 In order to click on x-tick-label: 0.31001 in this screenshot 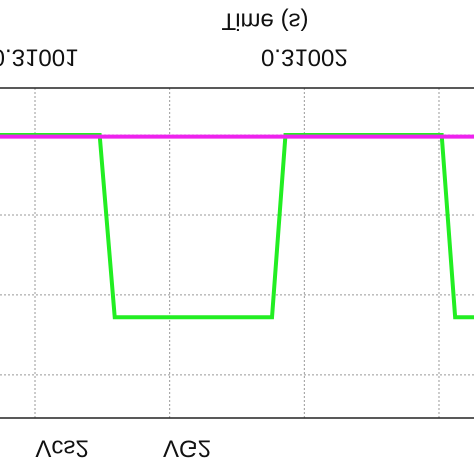, I will do `click(39, 57)`.